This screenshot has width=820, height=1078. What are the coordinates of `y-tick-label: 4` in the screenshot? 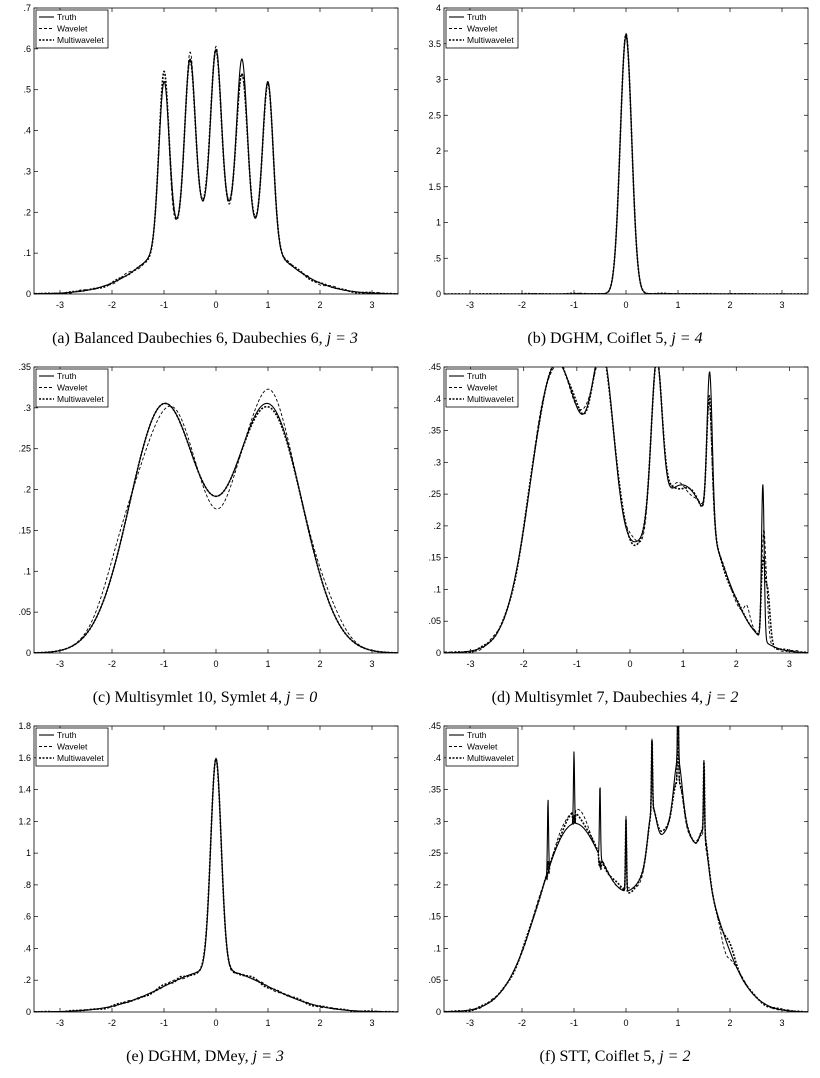 It's located at (438, 8).